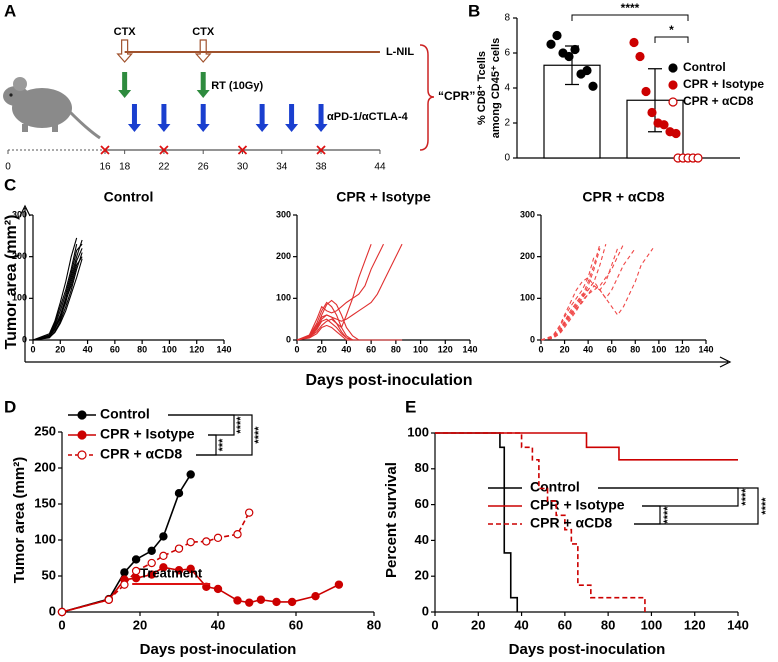 This screenshot has width=778, height=662. Describe the element at coordinates (49, 574) in the screenshot. I see `y-tick-label: 50` at that location.